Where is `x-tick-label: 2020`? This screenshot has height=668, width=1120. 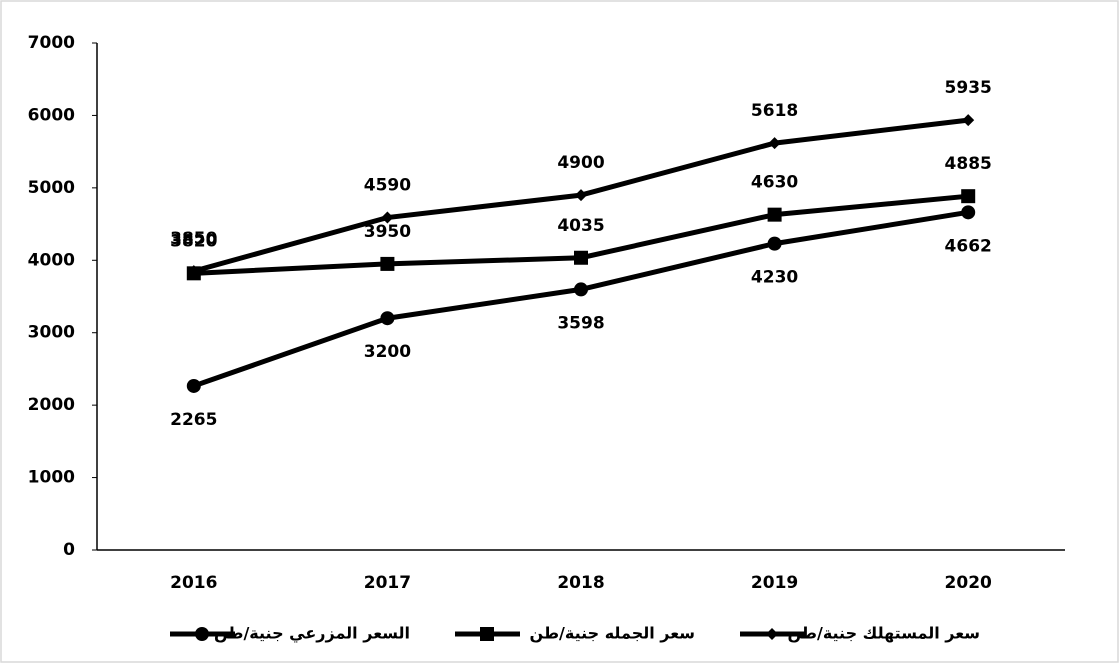
x-tick-label: 2020 is located at coordinates (968, 583).